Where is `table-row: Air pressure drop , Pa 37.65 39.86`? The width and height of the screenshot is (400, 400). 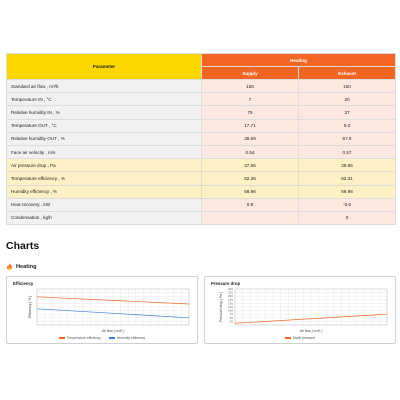
table-row: Air pressure drop , Pa 37.65 39.86 is located at coordinates (201, 165).